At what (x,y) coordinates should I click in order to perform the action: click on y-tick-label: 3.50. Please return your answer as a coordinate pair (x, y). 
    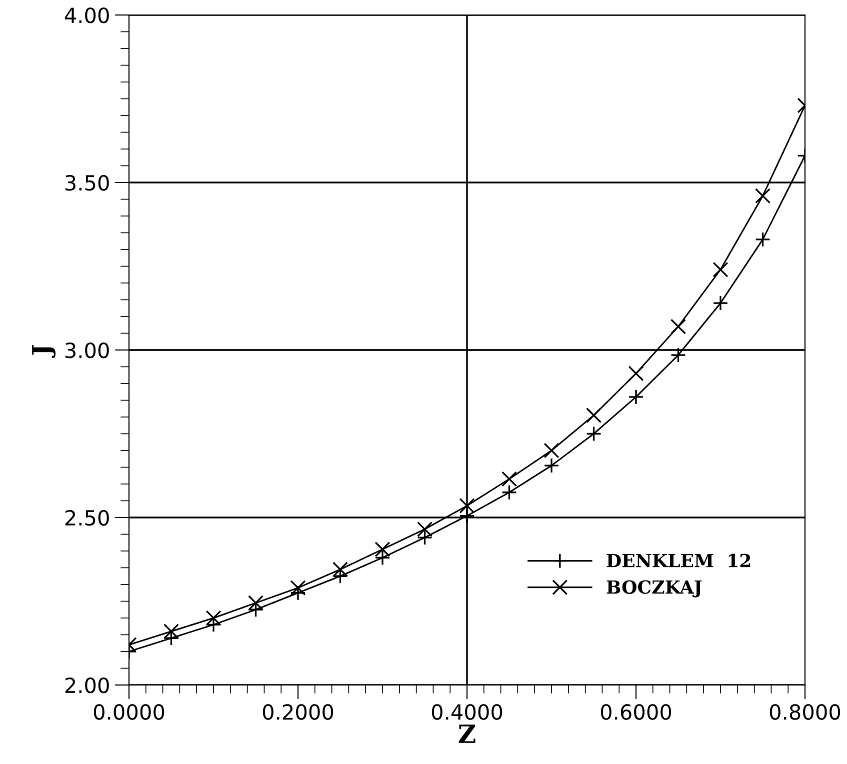
    Looking at the image, I should click on (87, 182).